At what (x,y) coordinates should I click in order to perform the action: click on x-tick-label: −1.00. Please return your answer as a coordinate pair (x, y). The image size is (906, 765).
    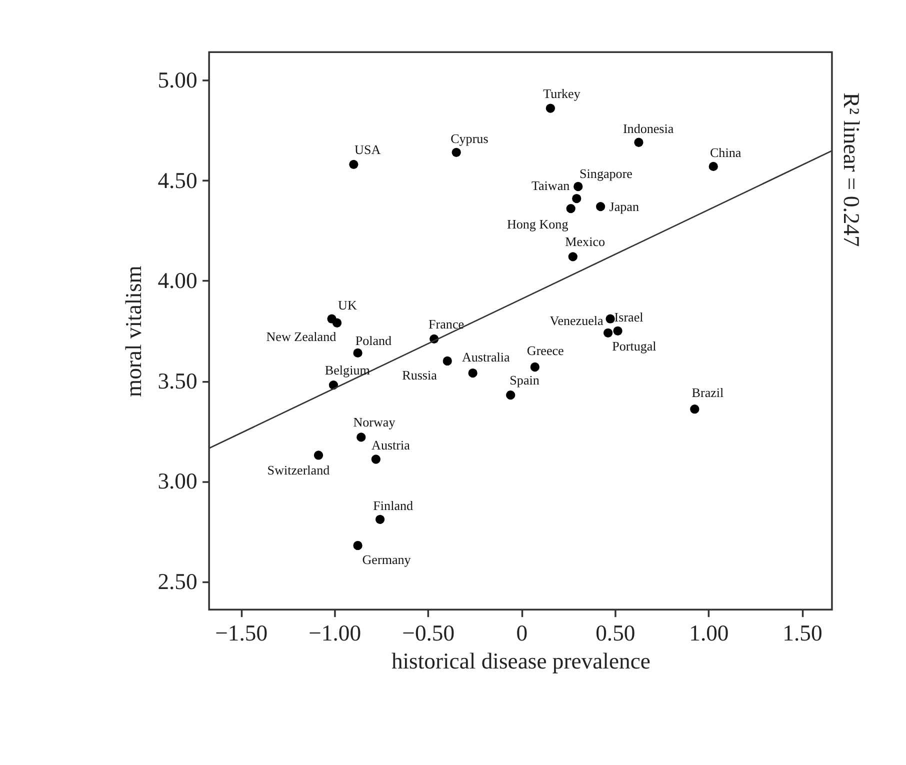
    Looking at the image, I should click on (335, 633).